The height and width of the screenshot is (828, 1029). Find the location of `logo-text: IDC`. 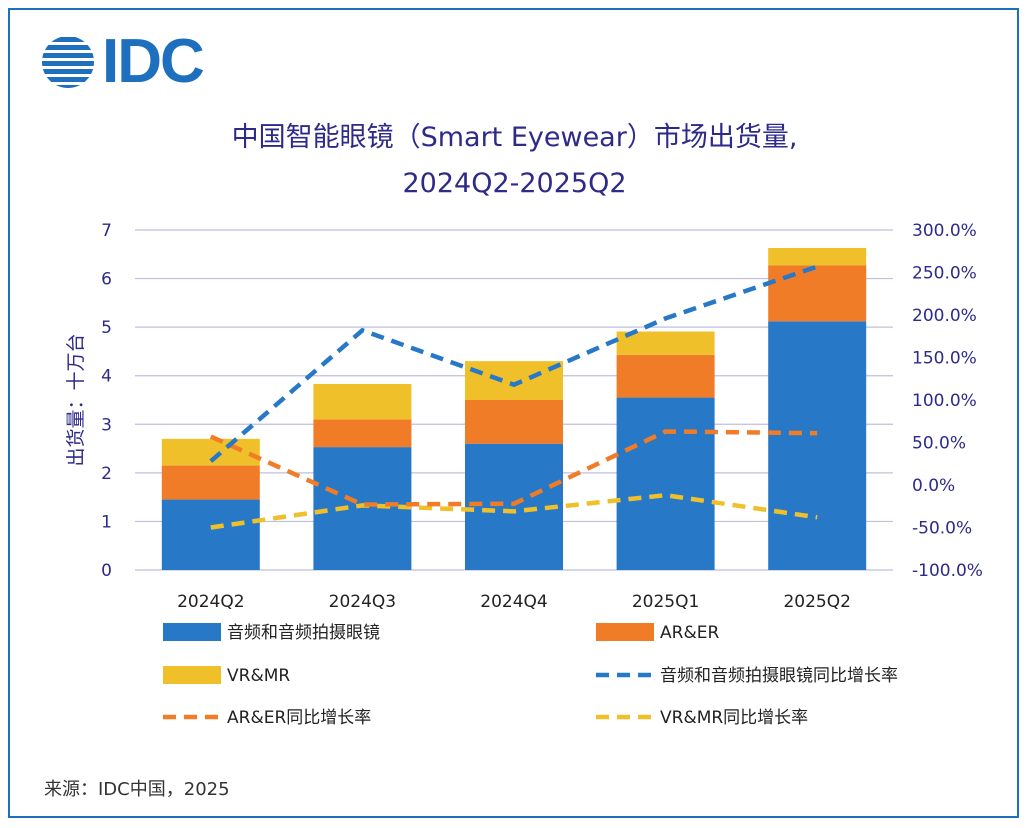

logo-text: IDC is located at coordinates (153, 61).